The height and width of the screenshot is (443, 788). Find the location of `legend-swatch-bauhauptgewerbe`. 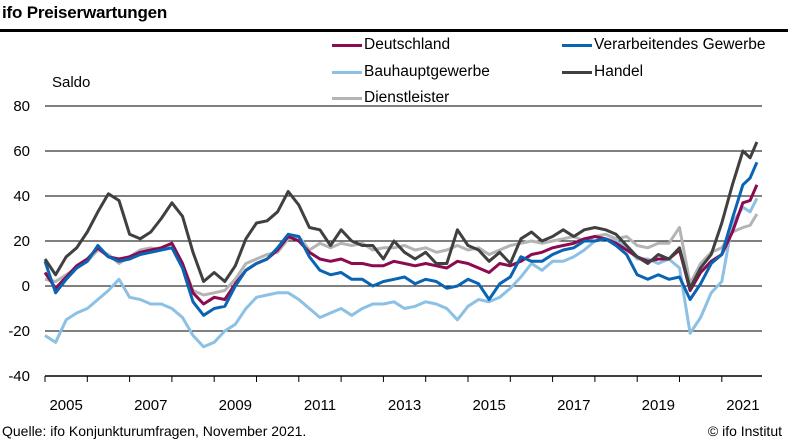

legend-swatch-bauhauptgewerbe is located at coordinates (347, 72).